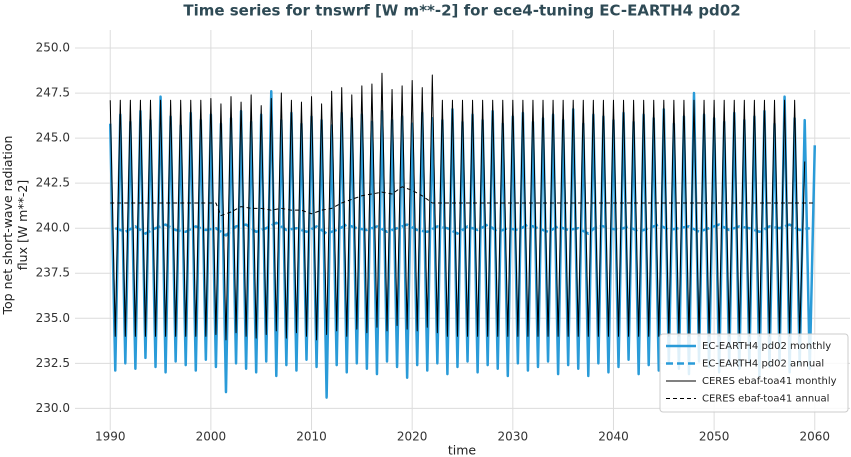 This screenshot has height=457, width=851. I want to click on y-tick-label: 237.5, so click(53, 273).